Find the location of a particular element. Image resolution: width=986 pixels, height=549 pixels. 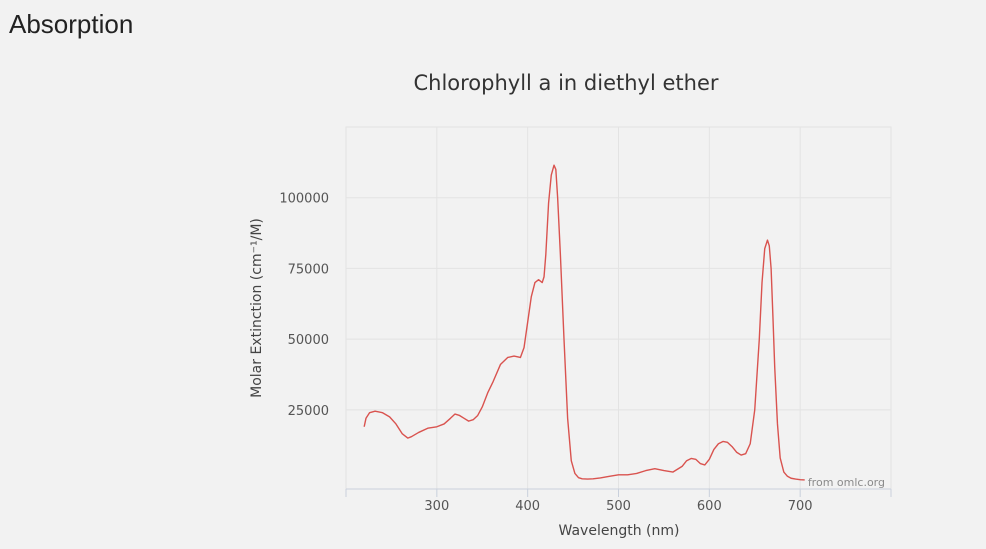

credit-label: from omlc.org is located at coordinates (846, 482).